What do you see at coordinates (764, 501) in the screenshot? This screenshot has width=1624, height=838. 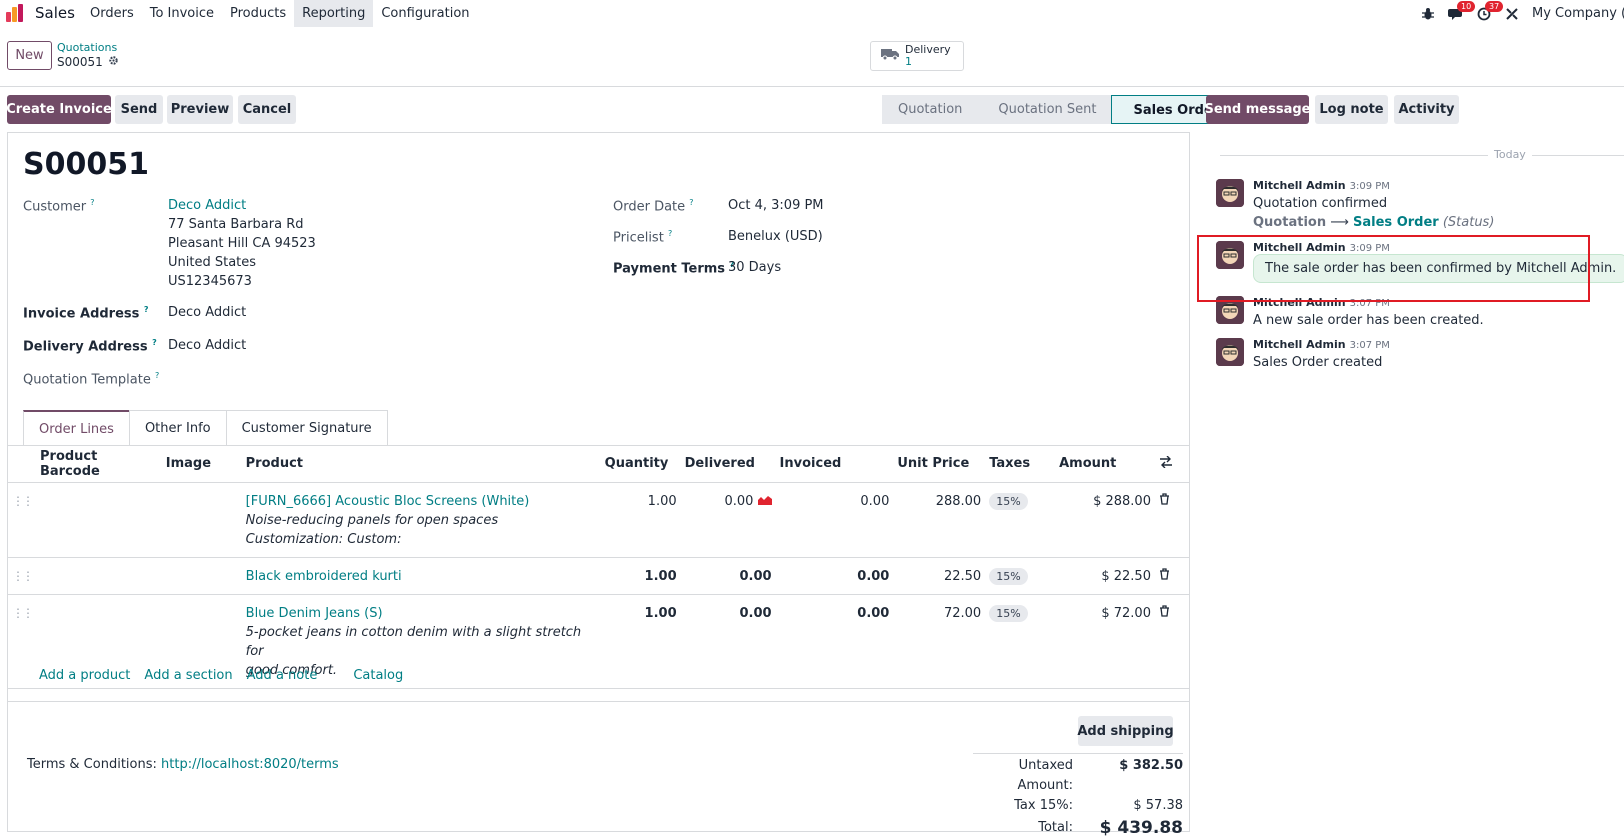 I see `forecast-chart-icon` at bounding box center [764, 501].